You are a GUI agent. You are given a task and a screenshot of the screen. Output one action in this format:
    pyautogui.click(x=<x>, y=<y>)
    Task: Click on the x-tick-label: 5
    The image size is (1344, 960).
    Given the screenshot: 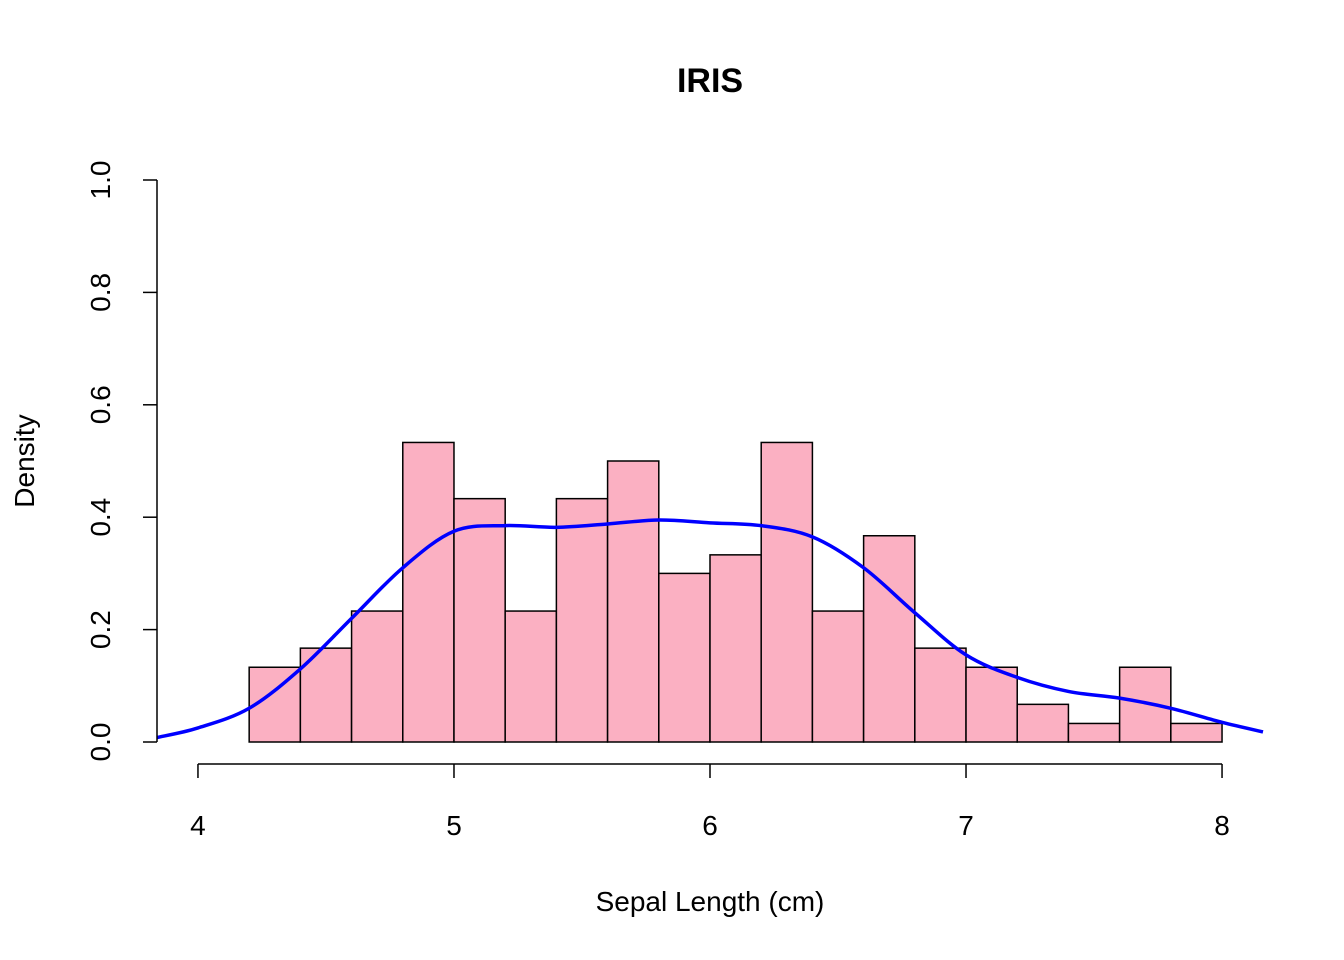 What is the action you would take?
    pyautogui.click(x=454, y=825)
    